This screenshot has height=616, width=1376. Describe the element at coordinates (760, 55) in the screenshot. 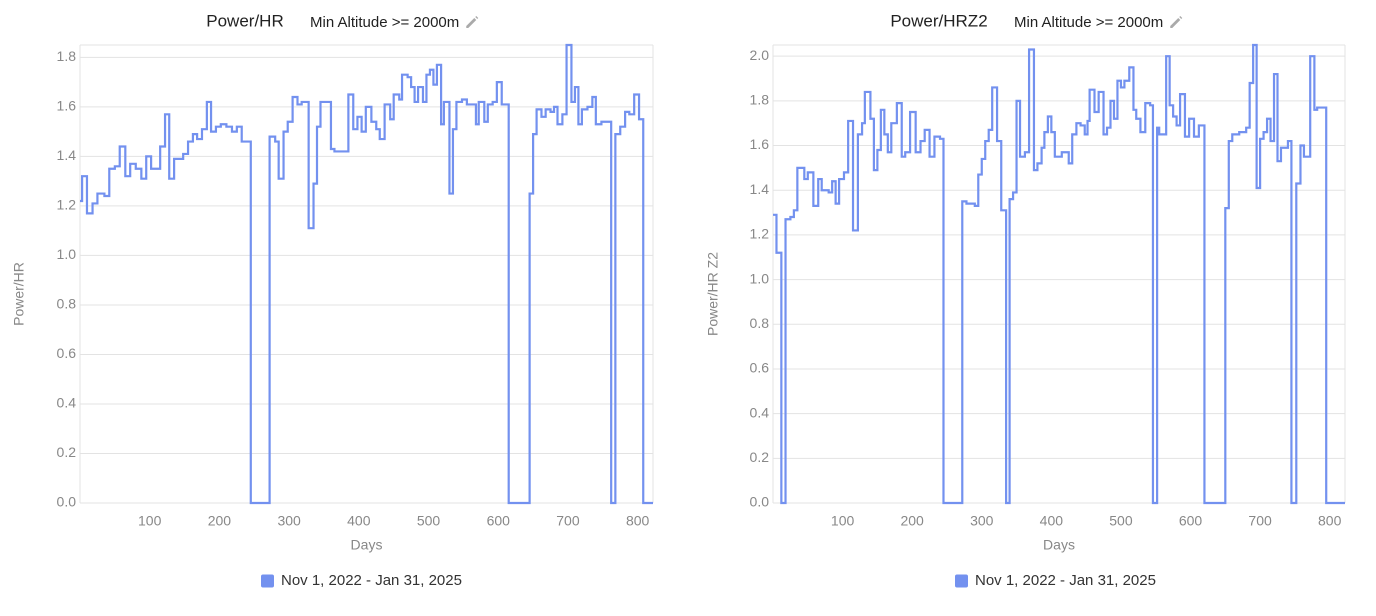

I see `y-tick-label: 2.0` at that location.